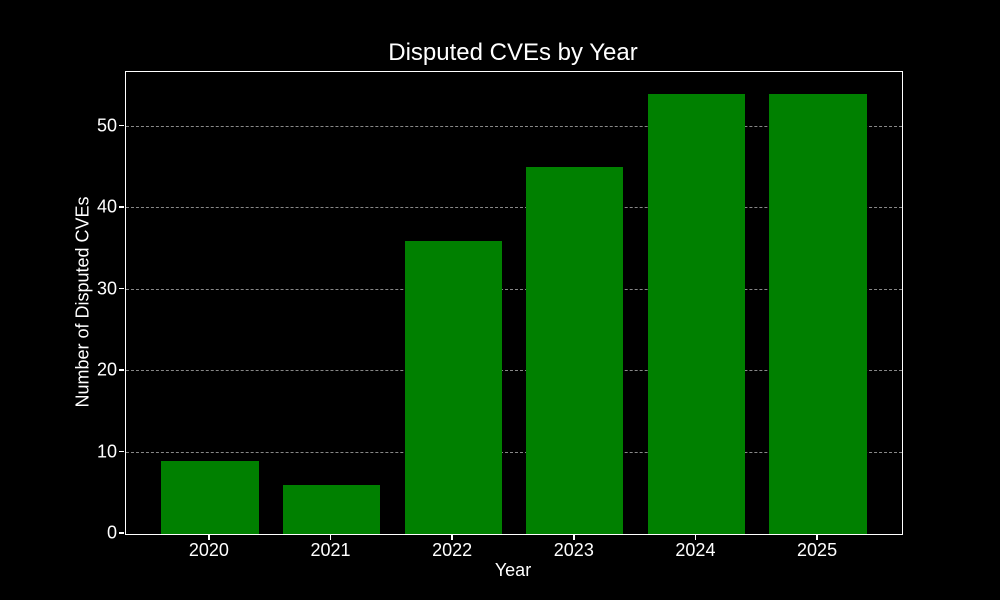 The image size is (1000, 600). I want to click on bar-2023, so click(575, 350).